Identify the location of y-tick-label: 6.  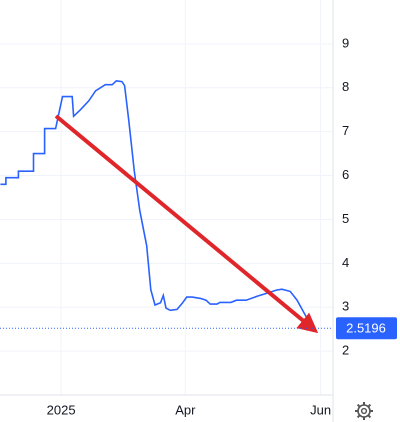
(345, 174).